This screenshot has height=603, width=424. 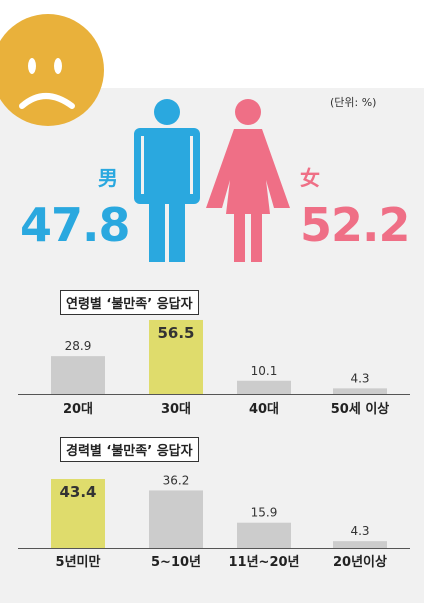 What do you see at coordinates (176, 409) in the screenshot?
I see `age-category-label-1: 30대` at bounding box center [176, 409].